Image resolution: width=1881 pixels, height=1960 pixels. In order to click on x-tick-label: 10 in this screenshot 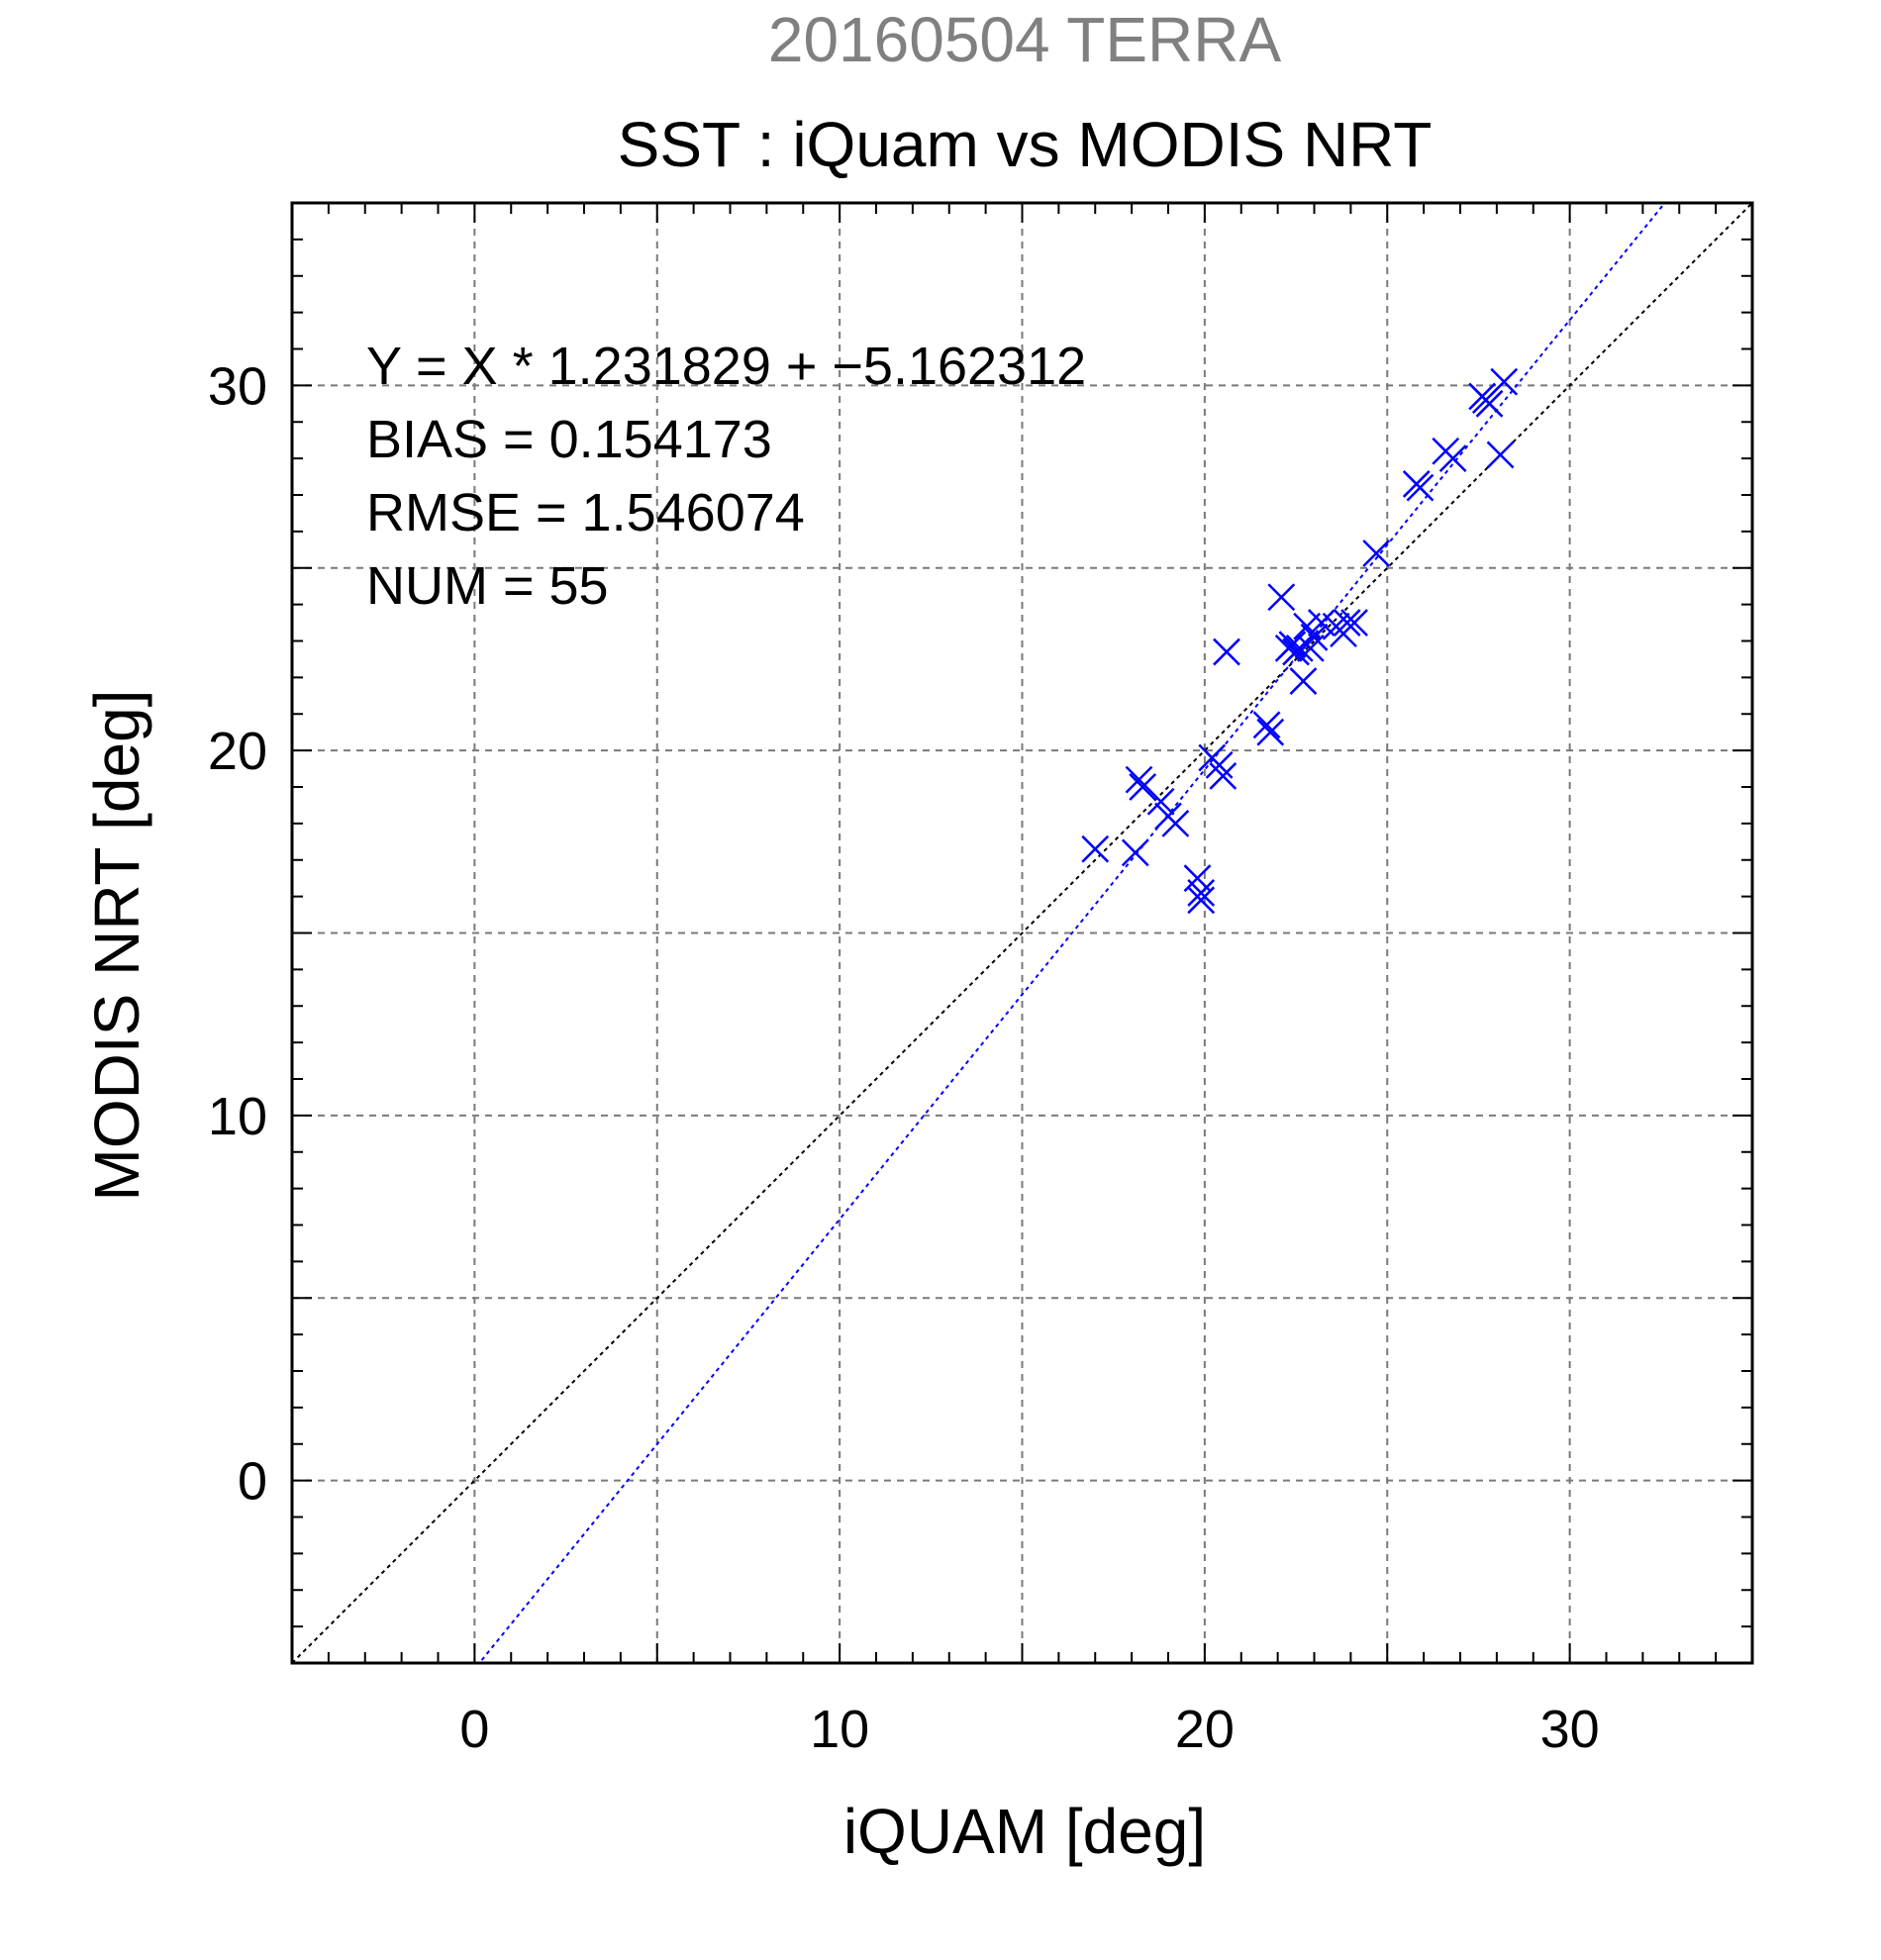, I will do `click(839, 1729)`.